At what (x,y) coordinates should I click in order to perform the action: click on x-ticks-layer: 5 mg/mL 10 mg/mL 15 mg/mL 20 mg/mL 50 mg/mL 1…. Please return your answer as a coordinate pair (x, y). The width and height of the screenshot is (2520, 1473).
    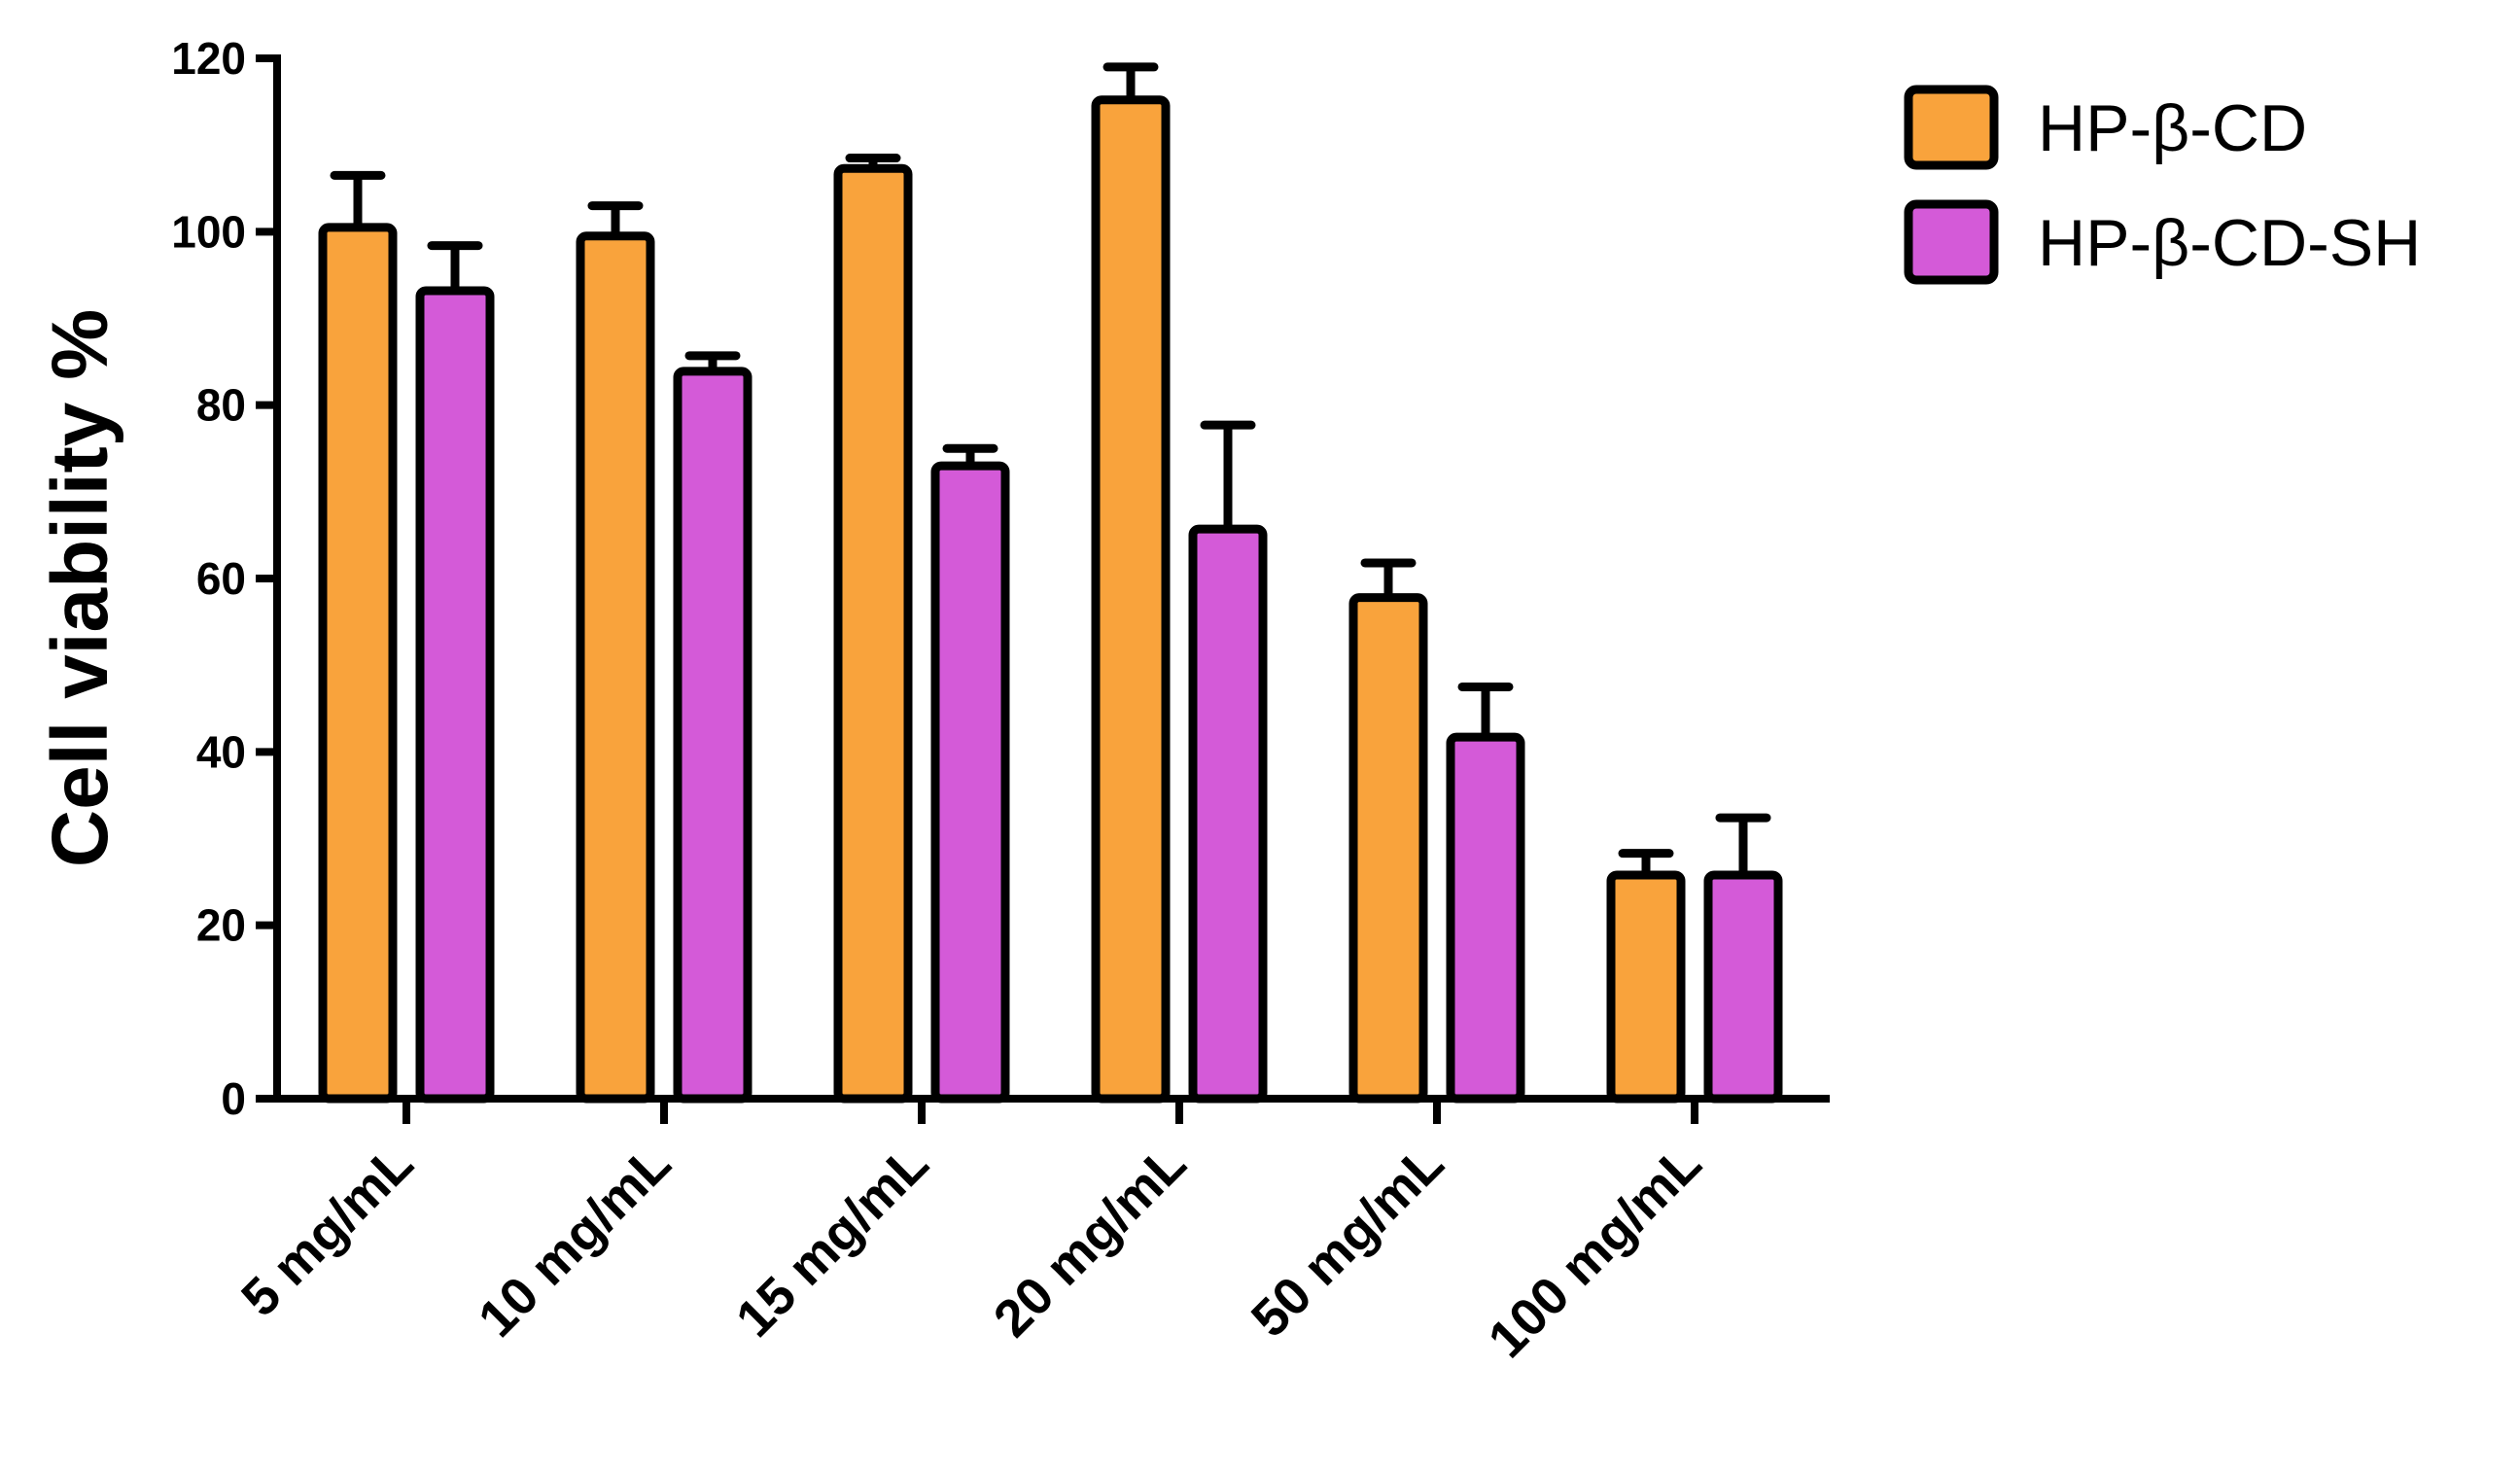
    Looking at the image, I should click on (971, 1234).